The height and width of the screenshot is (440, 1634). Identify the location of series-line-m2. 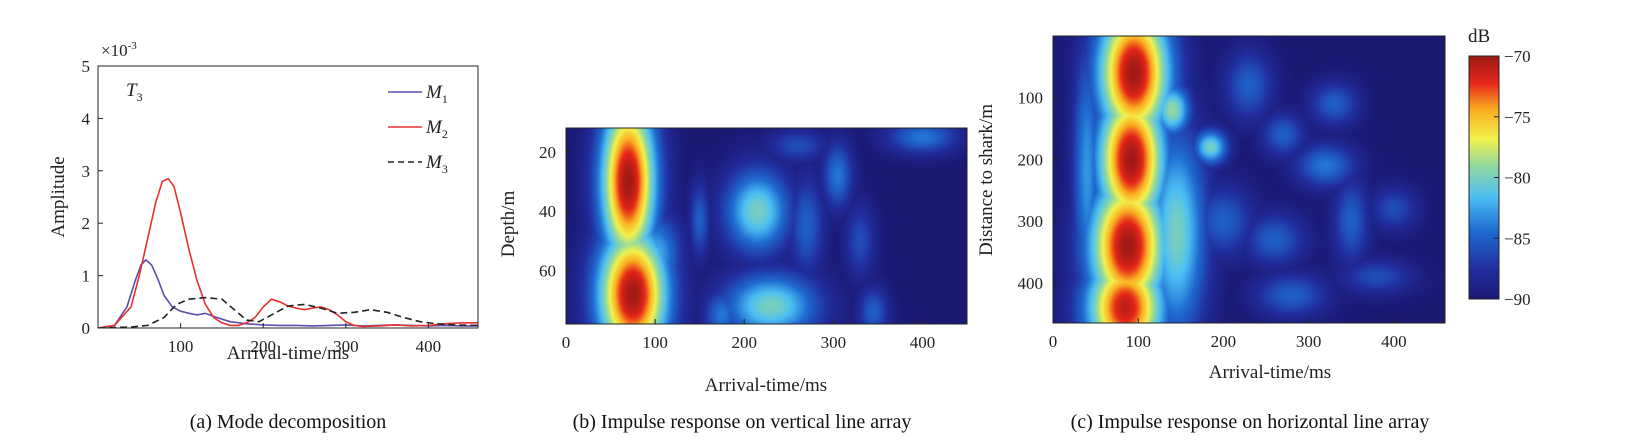
(288, 252).